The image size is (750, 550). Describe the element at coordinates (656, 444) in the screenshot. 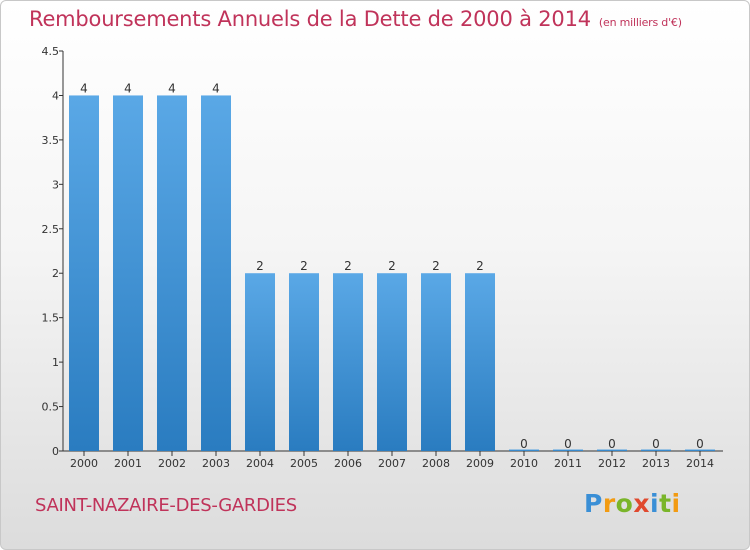

I see `data-label-2013: 0` at that location.